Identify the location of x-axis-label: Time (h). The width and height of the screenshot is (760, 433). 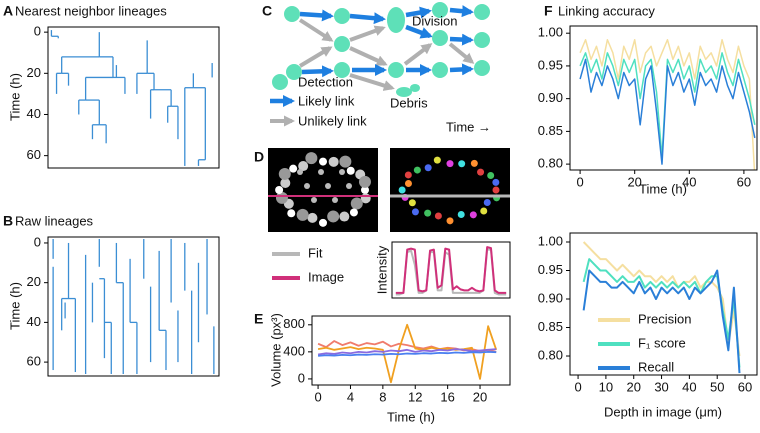
(663, 188).